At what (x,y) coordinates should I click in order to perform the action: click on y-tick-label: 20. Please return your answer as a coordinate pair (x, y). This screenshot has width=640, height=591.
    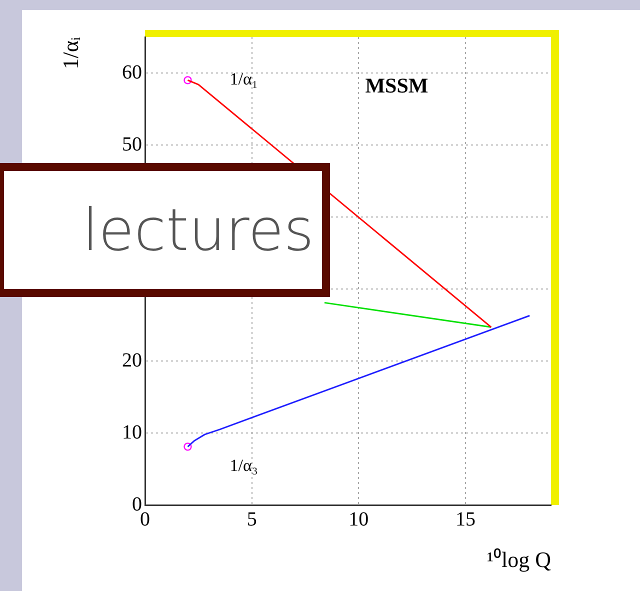
    Looking at the image, I should click on (132, 360).